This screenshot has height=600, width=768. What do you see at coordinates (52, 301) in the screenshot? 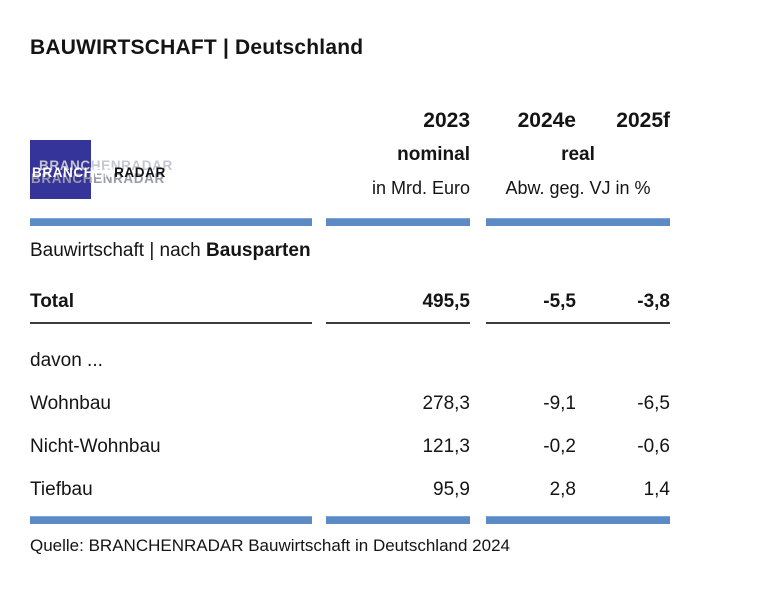
I see `row-label: Total` at bounding box center [52, 301].